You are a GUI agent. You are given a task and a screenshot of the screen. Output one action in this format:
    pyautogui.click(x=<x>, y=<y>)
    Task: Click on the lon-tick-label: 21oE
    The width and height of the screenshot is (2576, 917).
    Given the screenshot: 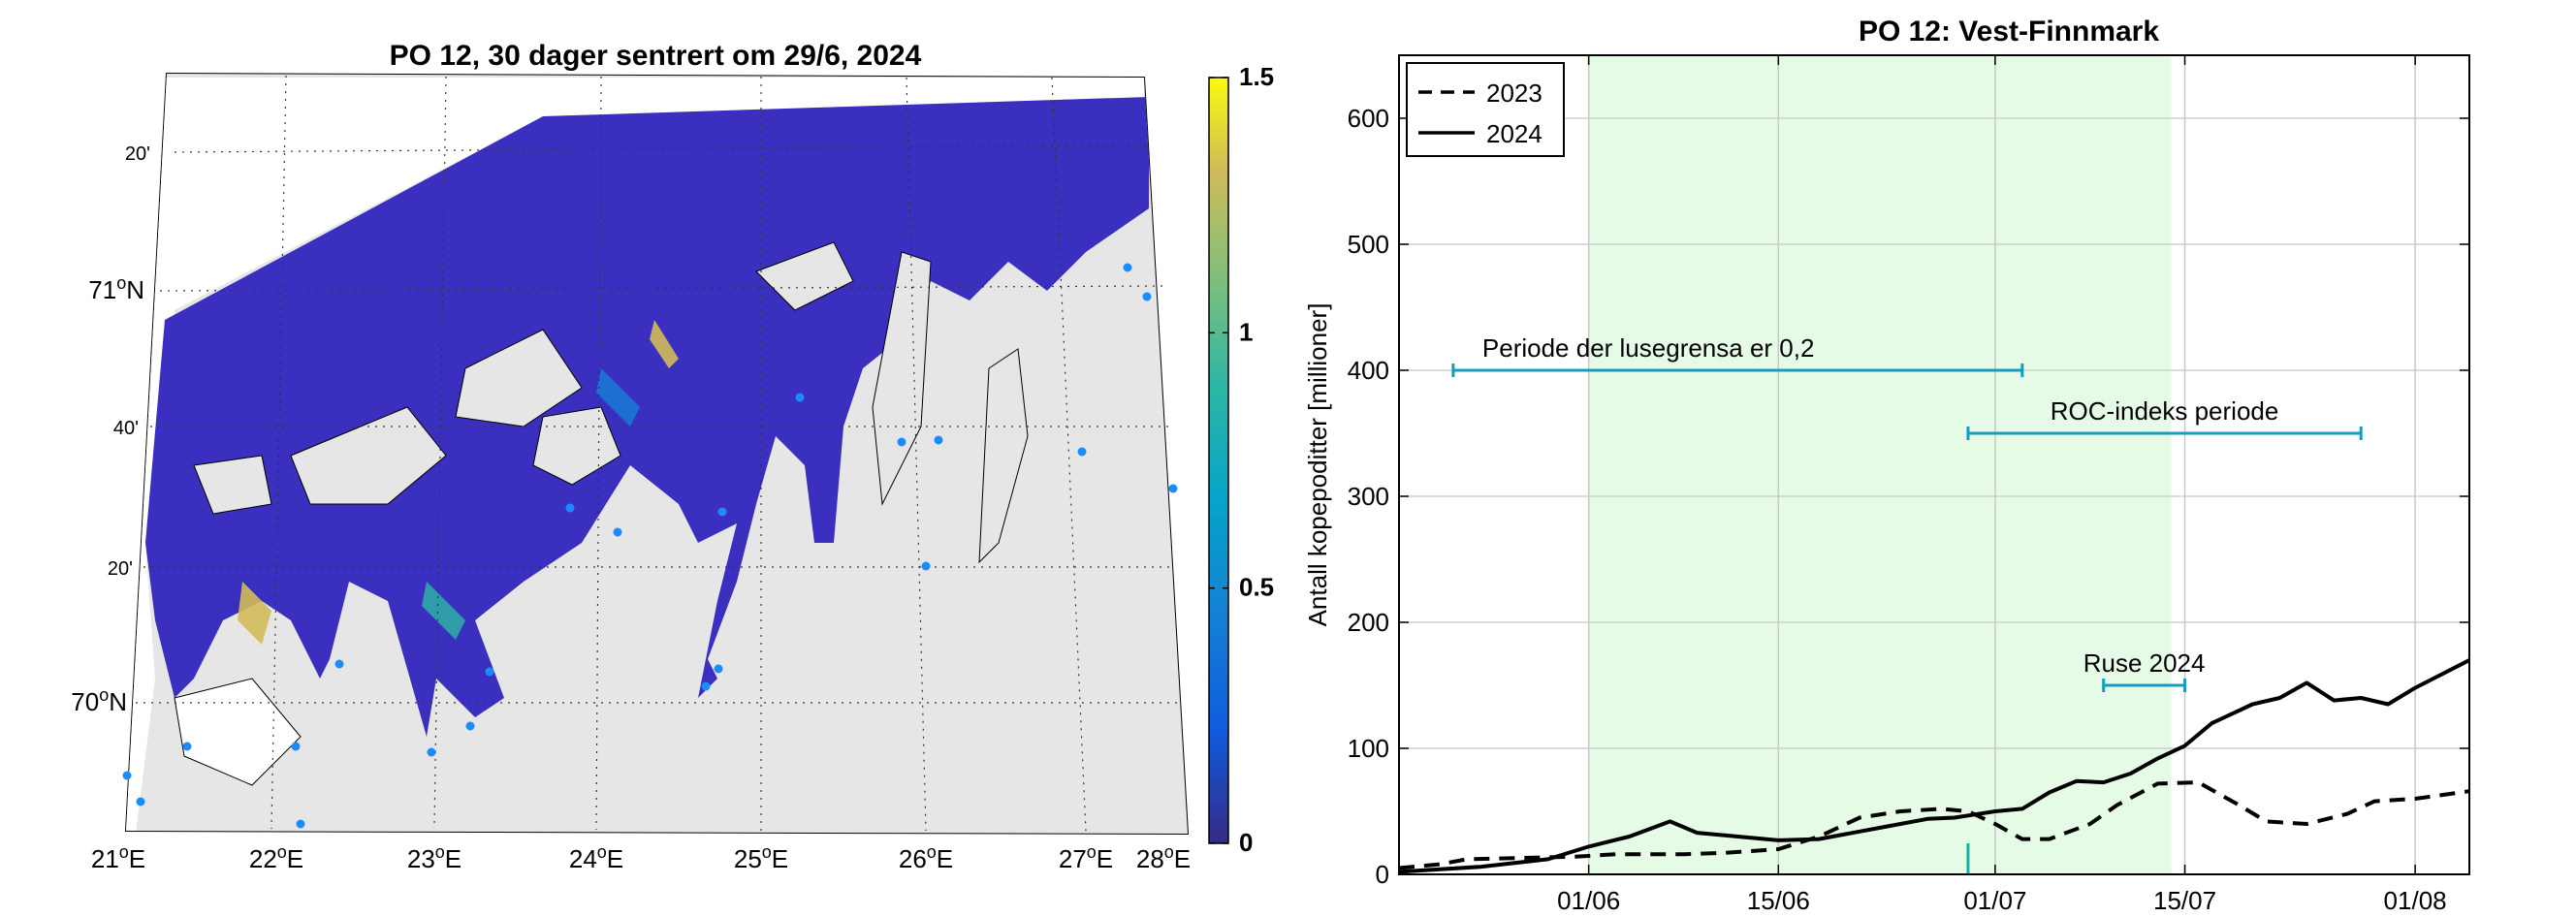 What is the action you would take?
    pyautogui.click(x=118, y=857)
    